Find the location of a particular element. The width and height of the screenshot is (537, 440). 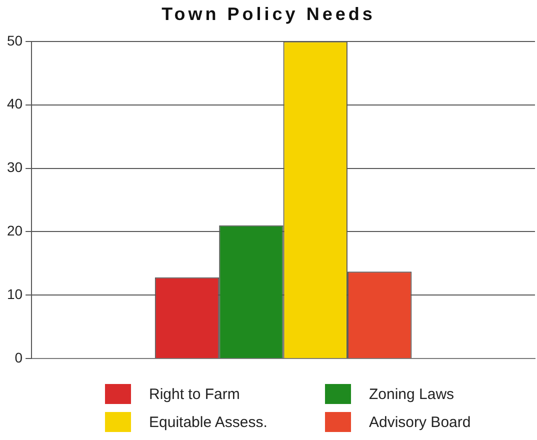

y-tick-label: 20 is located at coordinates (14, 230).